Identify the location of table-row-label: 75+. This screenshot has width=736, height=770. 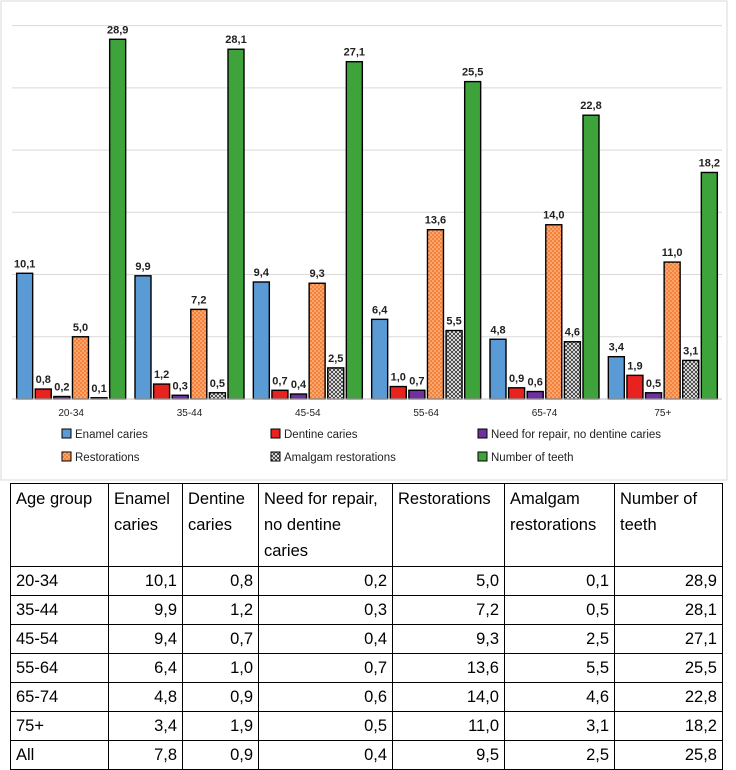
(59, 726).